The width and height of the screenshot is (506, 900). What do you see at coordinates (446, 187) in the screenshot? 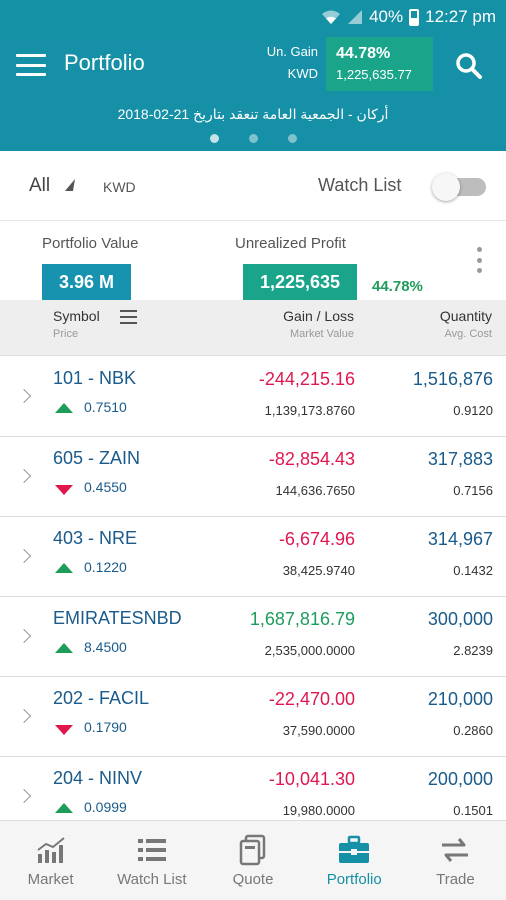
I see `toggle-knob` at bounding box center [446, 187].